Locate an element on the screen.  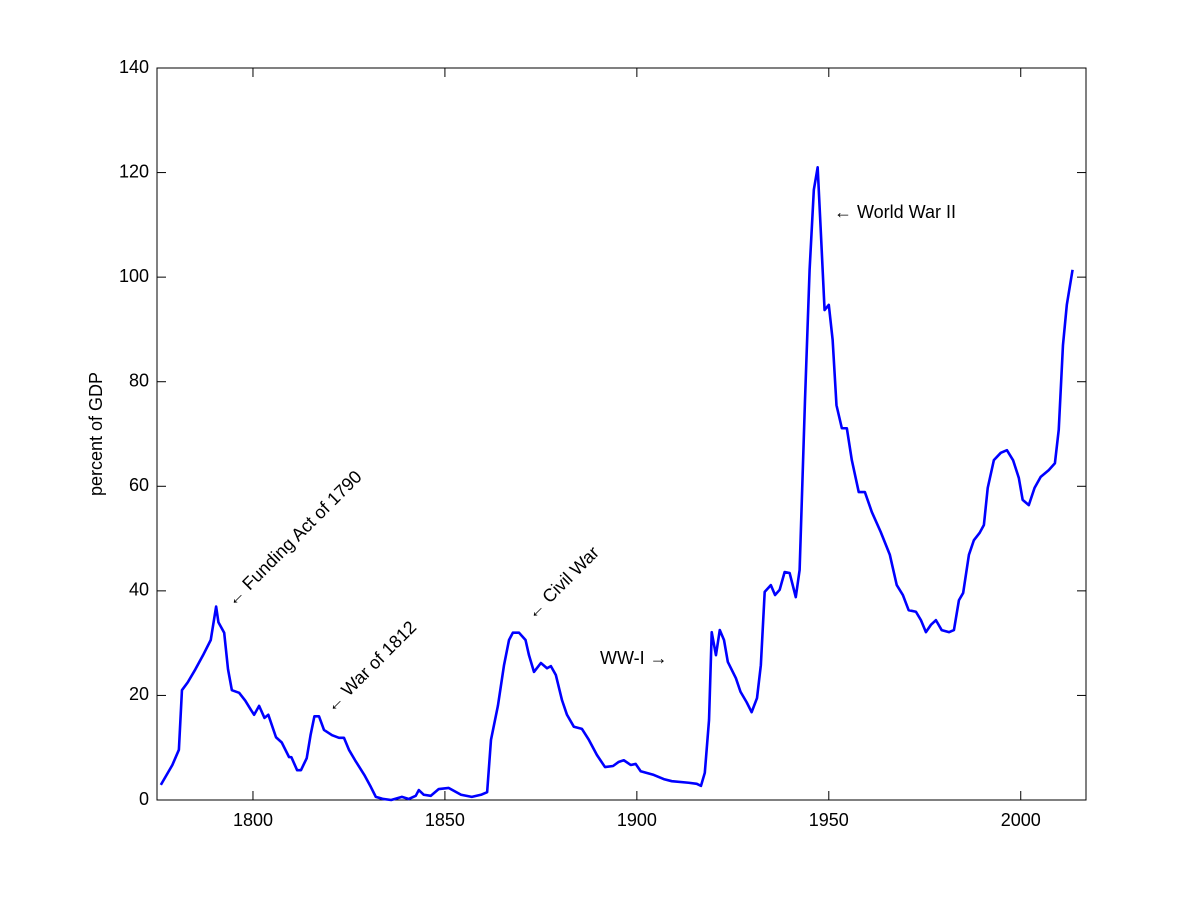
y-tick-label: 80 is located at coordinates (139, 380).